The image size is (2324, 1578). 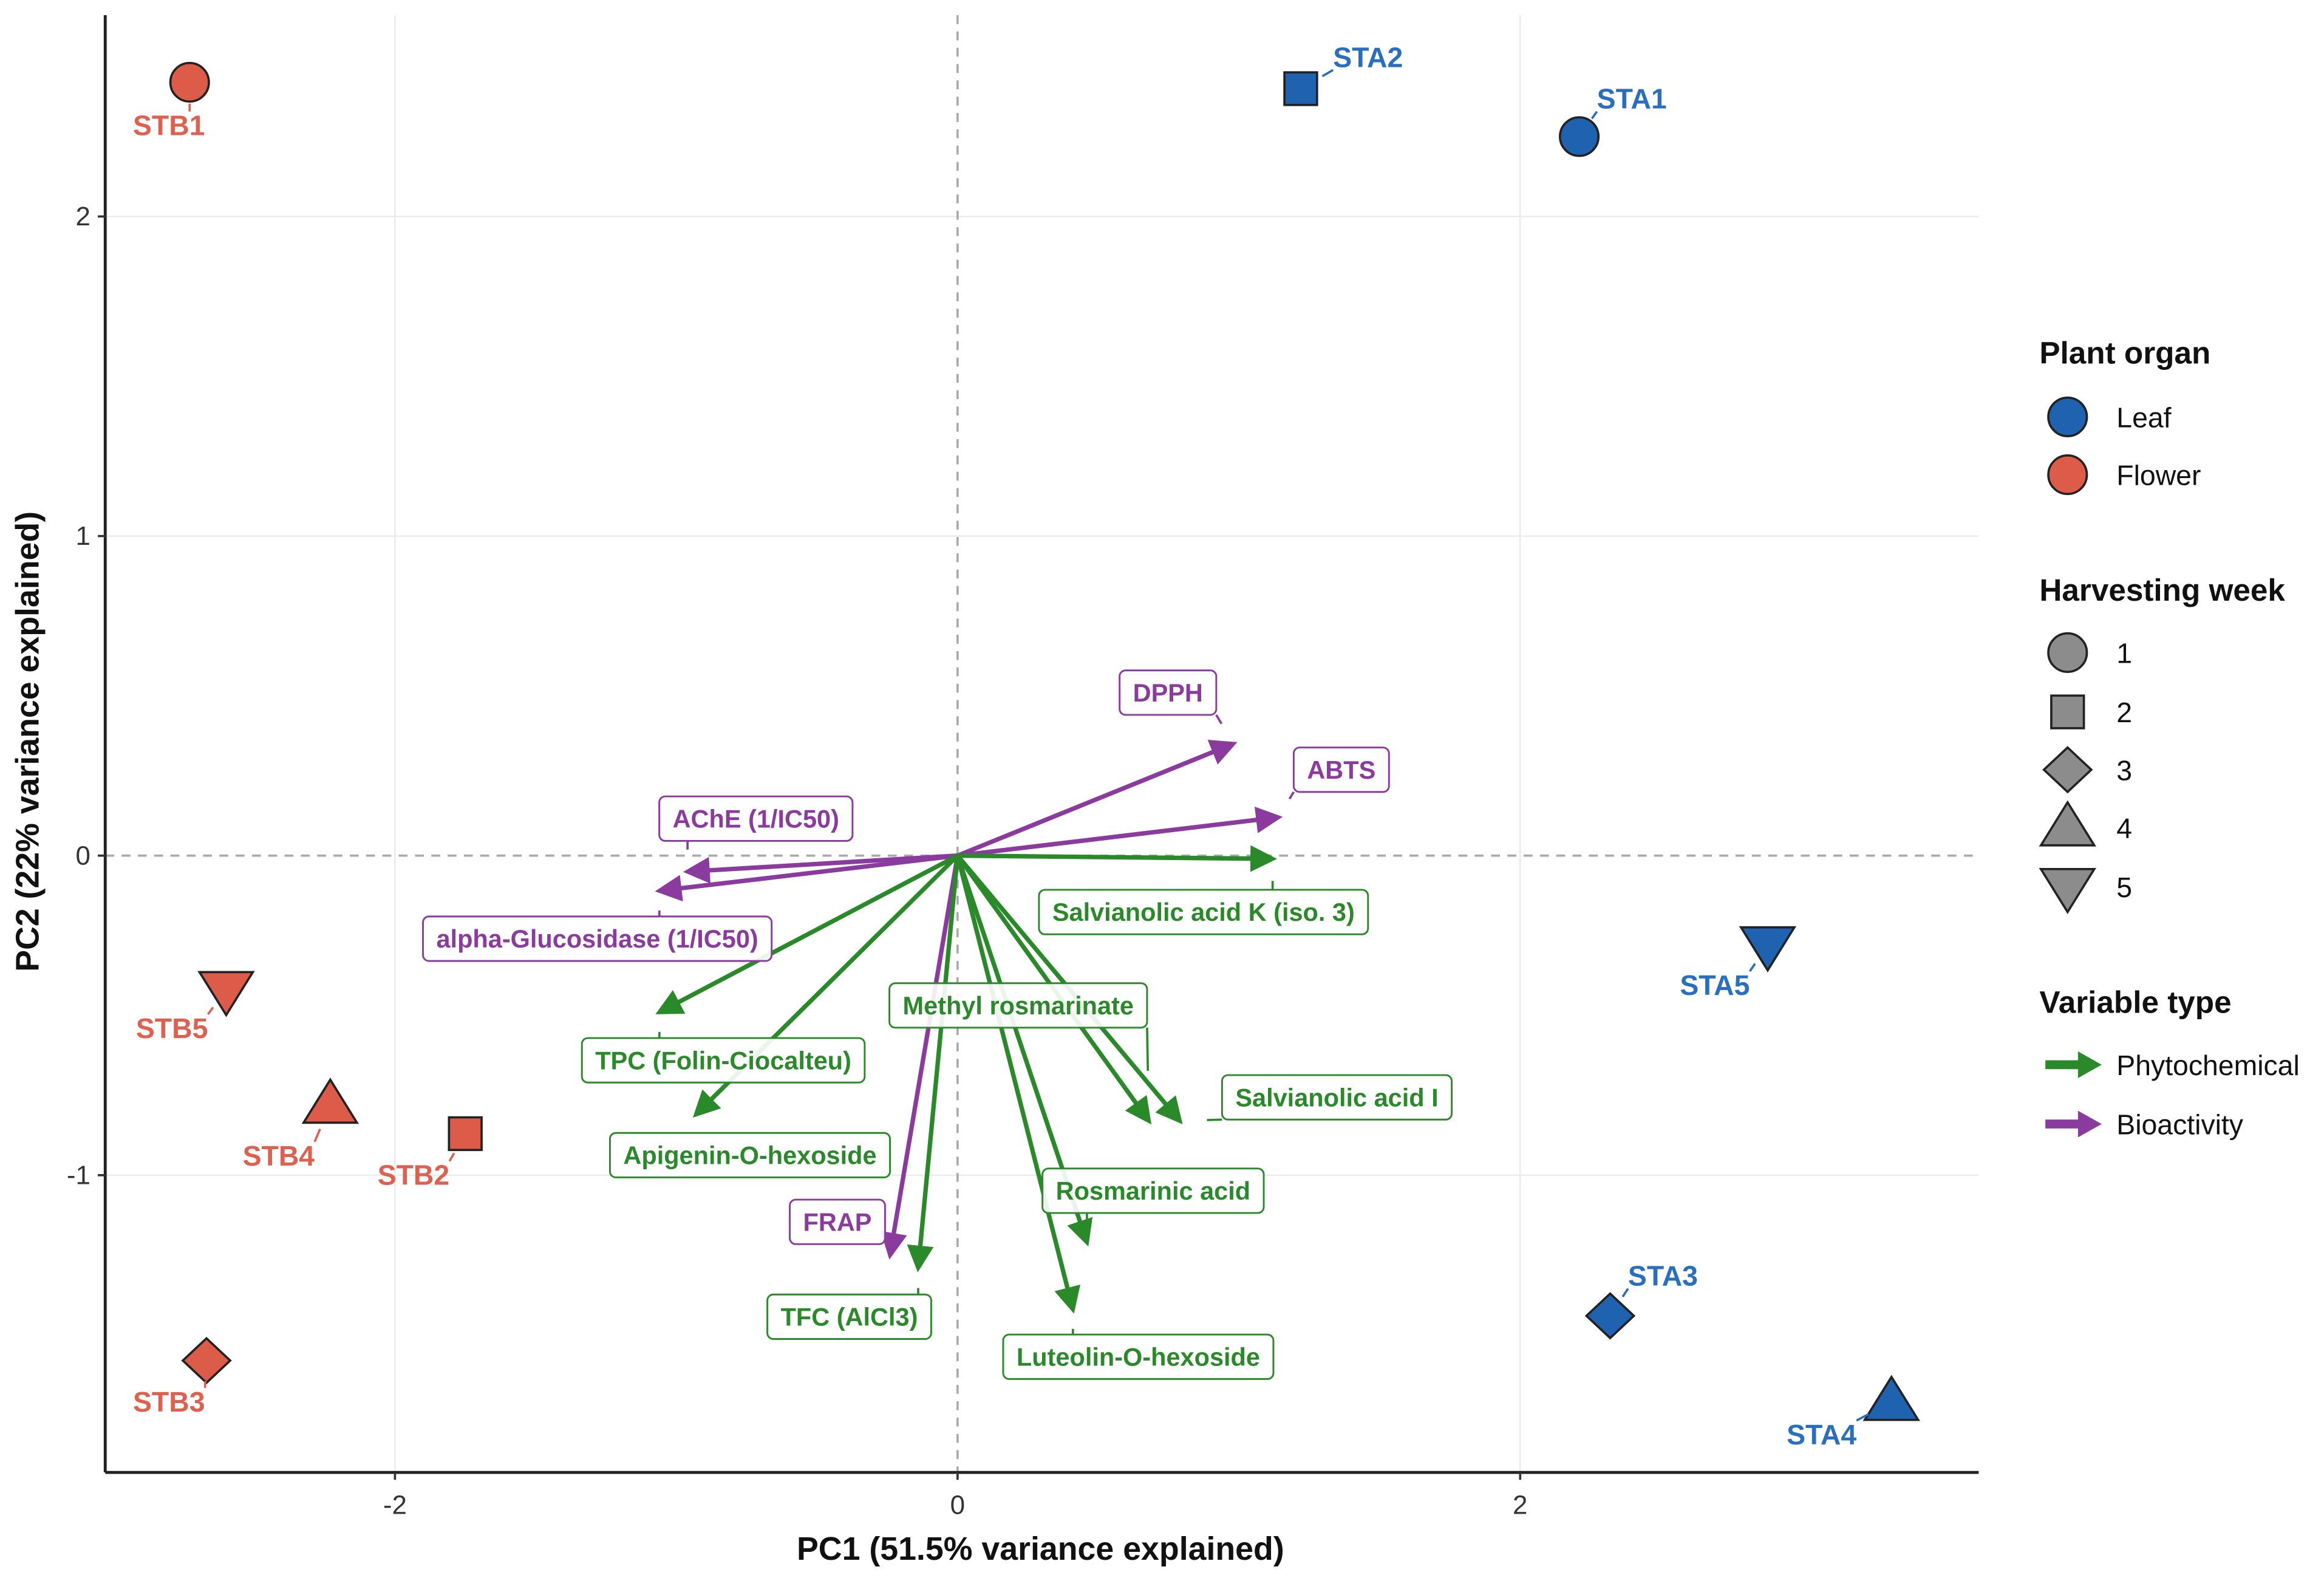 I want to click on loading-label-text: TPC (Folin-Ciocalteu), so click(x=723, y=1060).